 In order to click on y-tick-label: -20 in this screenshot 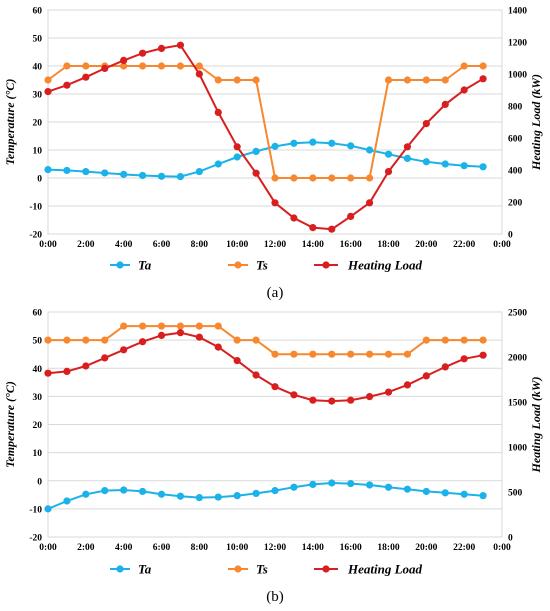, I will do `click(35, 539)`.